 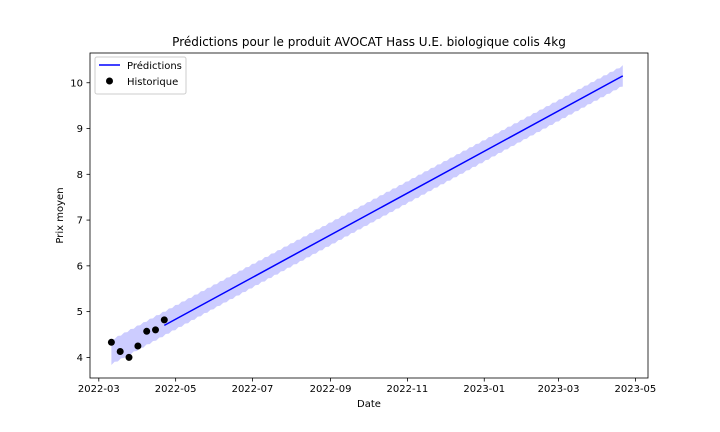 What do you see at coordinates (80, 129) in the screenshot?
I see `y-tick-label: 9` at bounding box center [80, 129].